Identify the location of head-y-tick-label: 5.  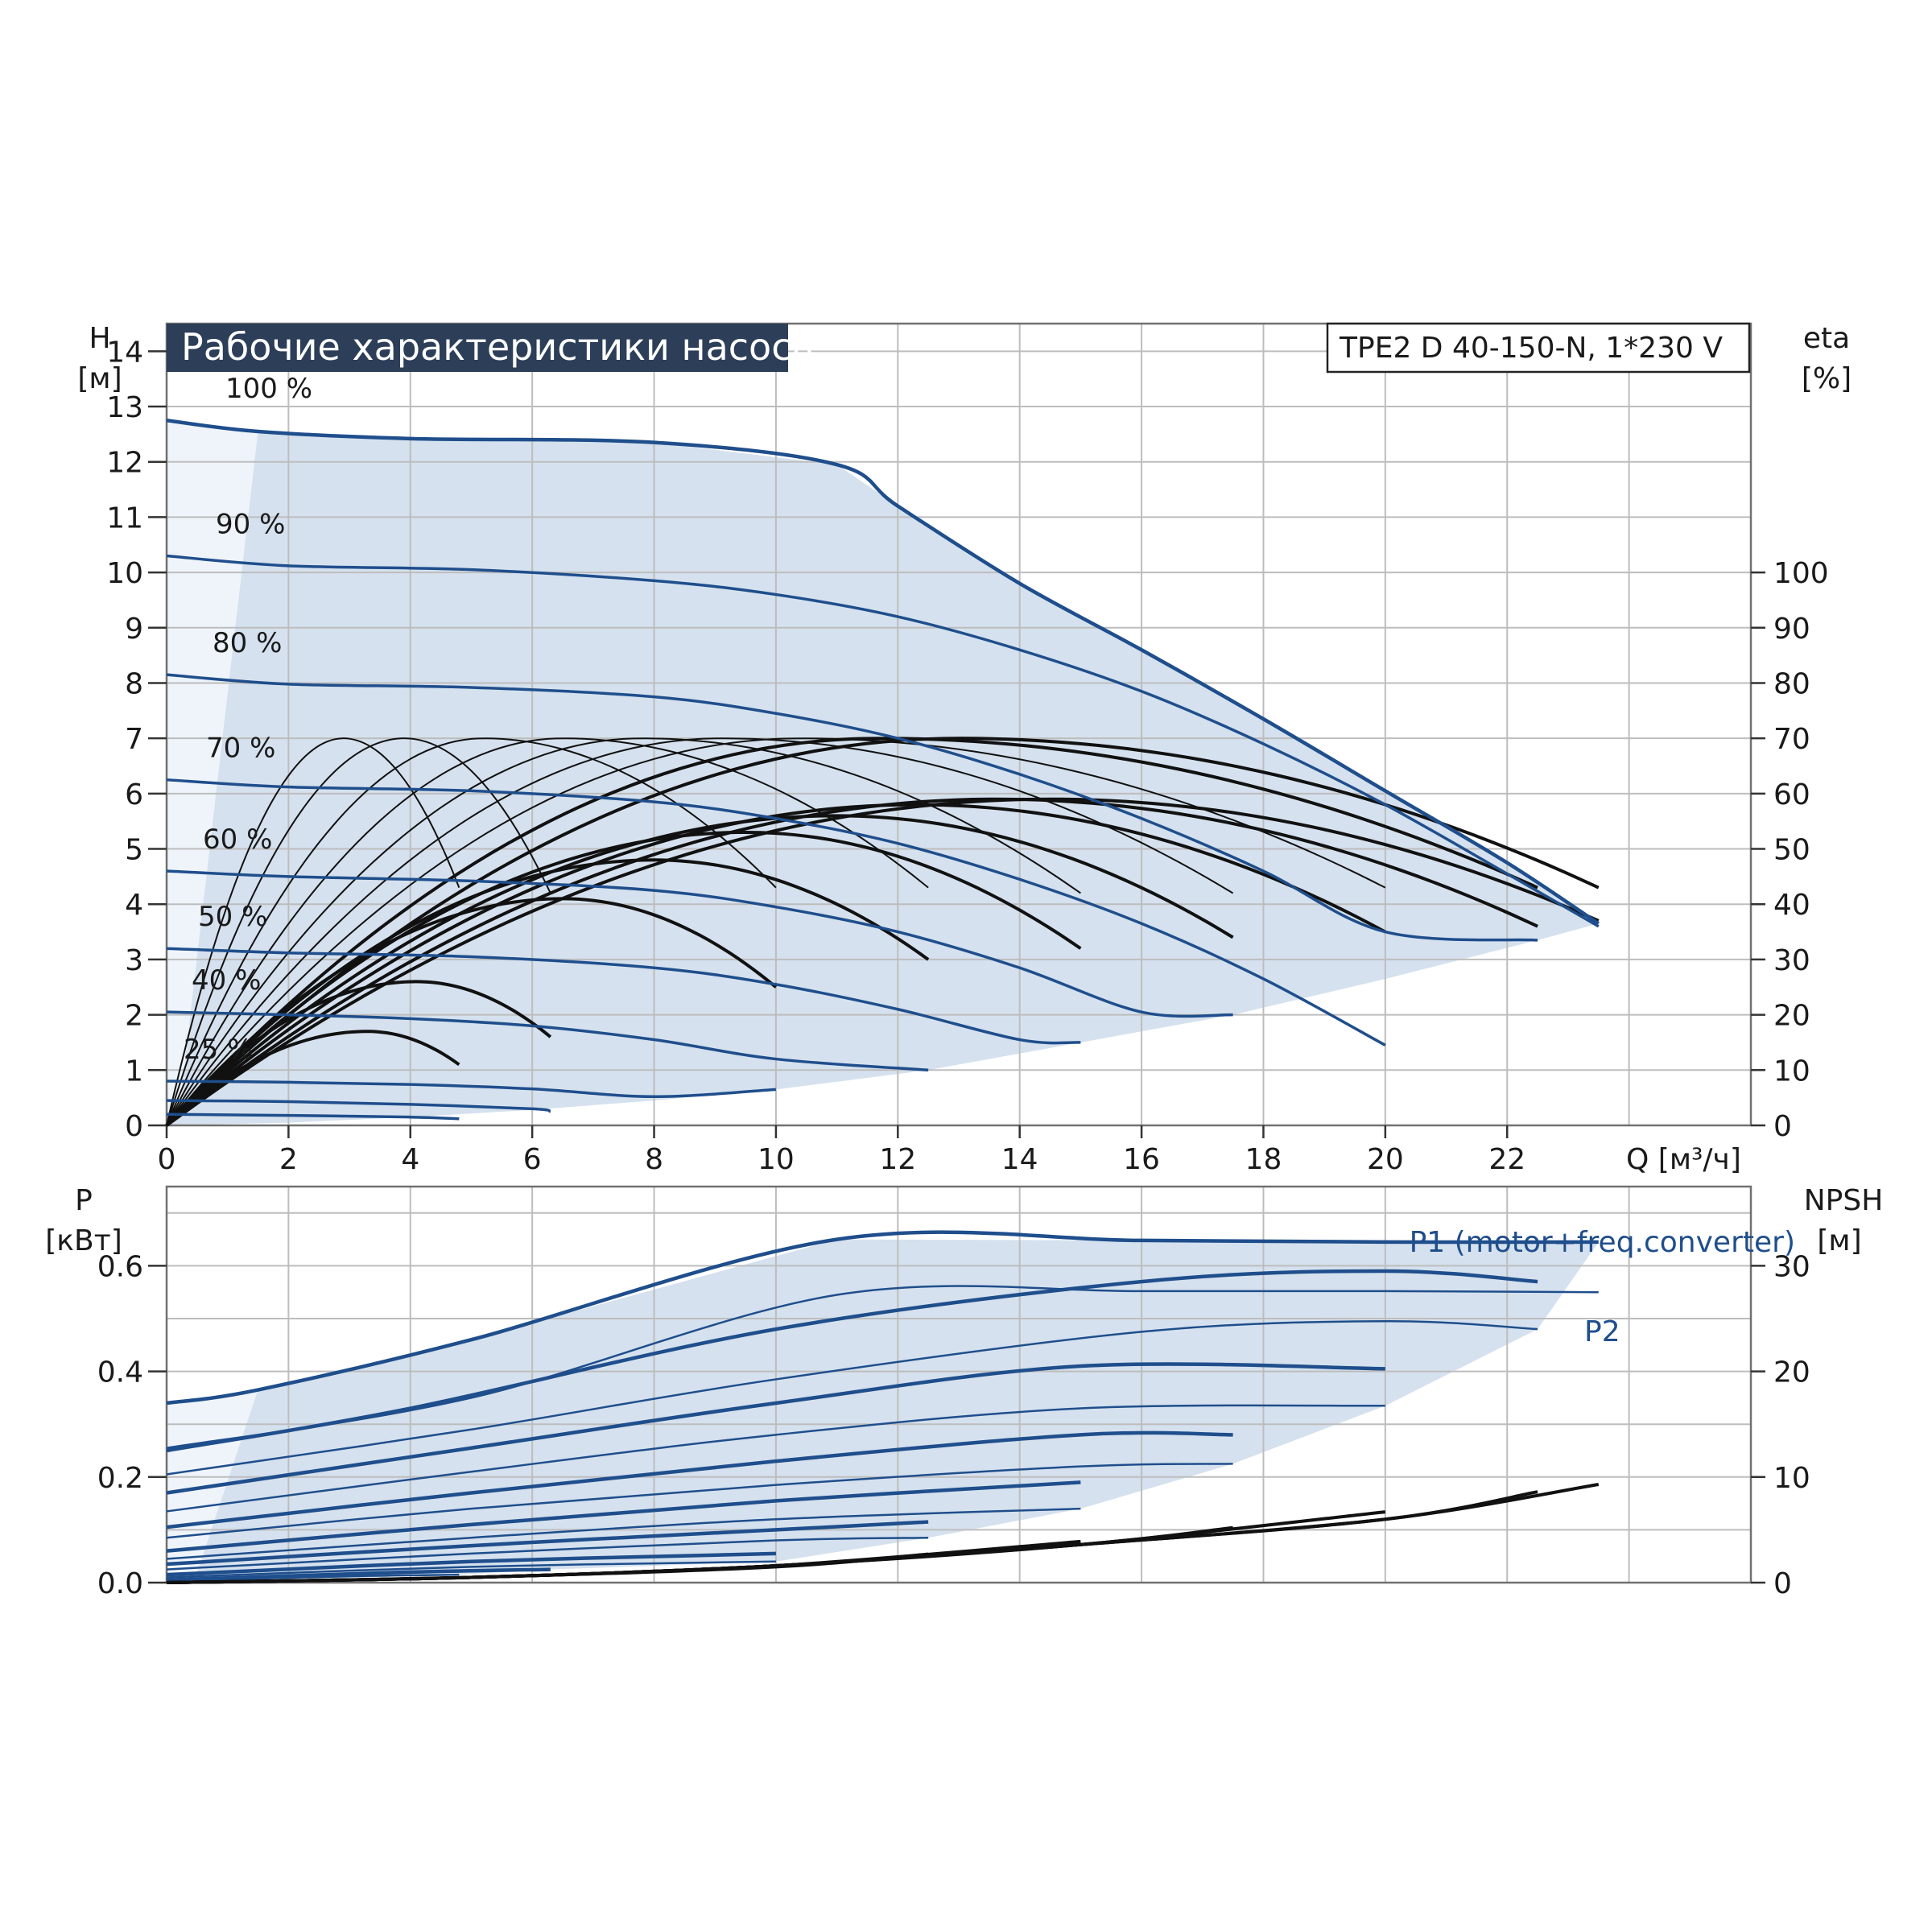
(134, 850).